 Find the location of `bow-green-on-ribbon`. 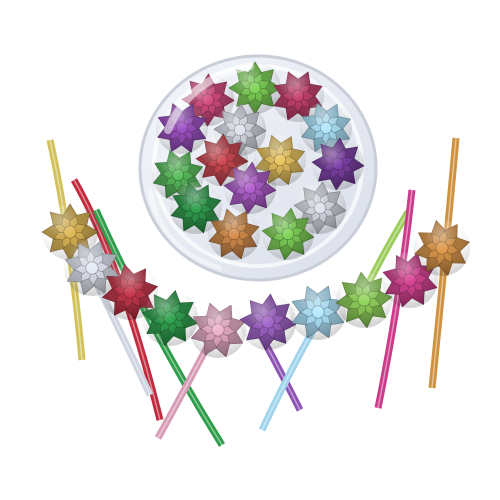

bow-green-on-ribbon is located at coordinates (170, 318).